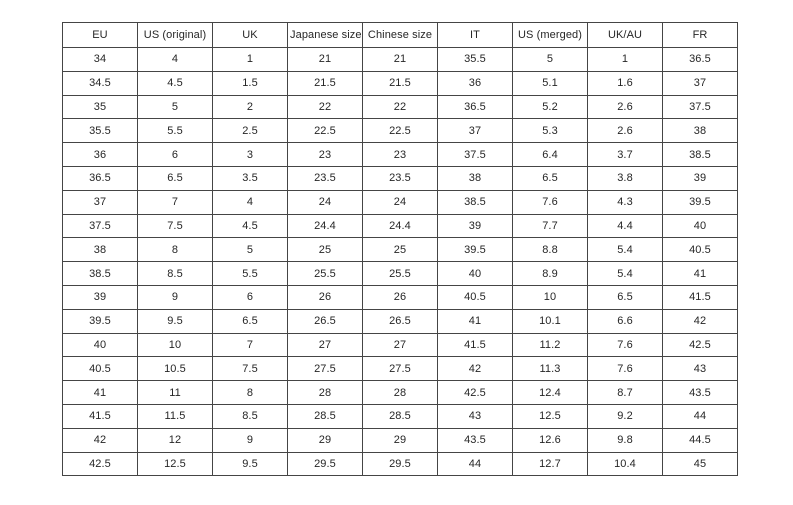 This screenshot has width=793, height=505. Describe the element at coordinates (325, 440) in the screenshot. I see `table-cell: 29` at that location.